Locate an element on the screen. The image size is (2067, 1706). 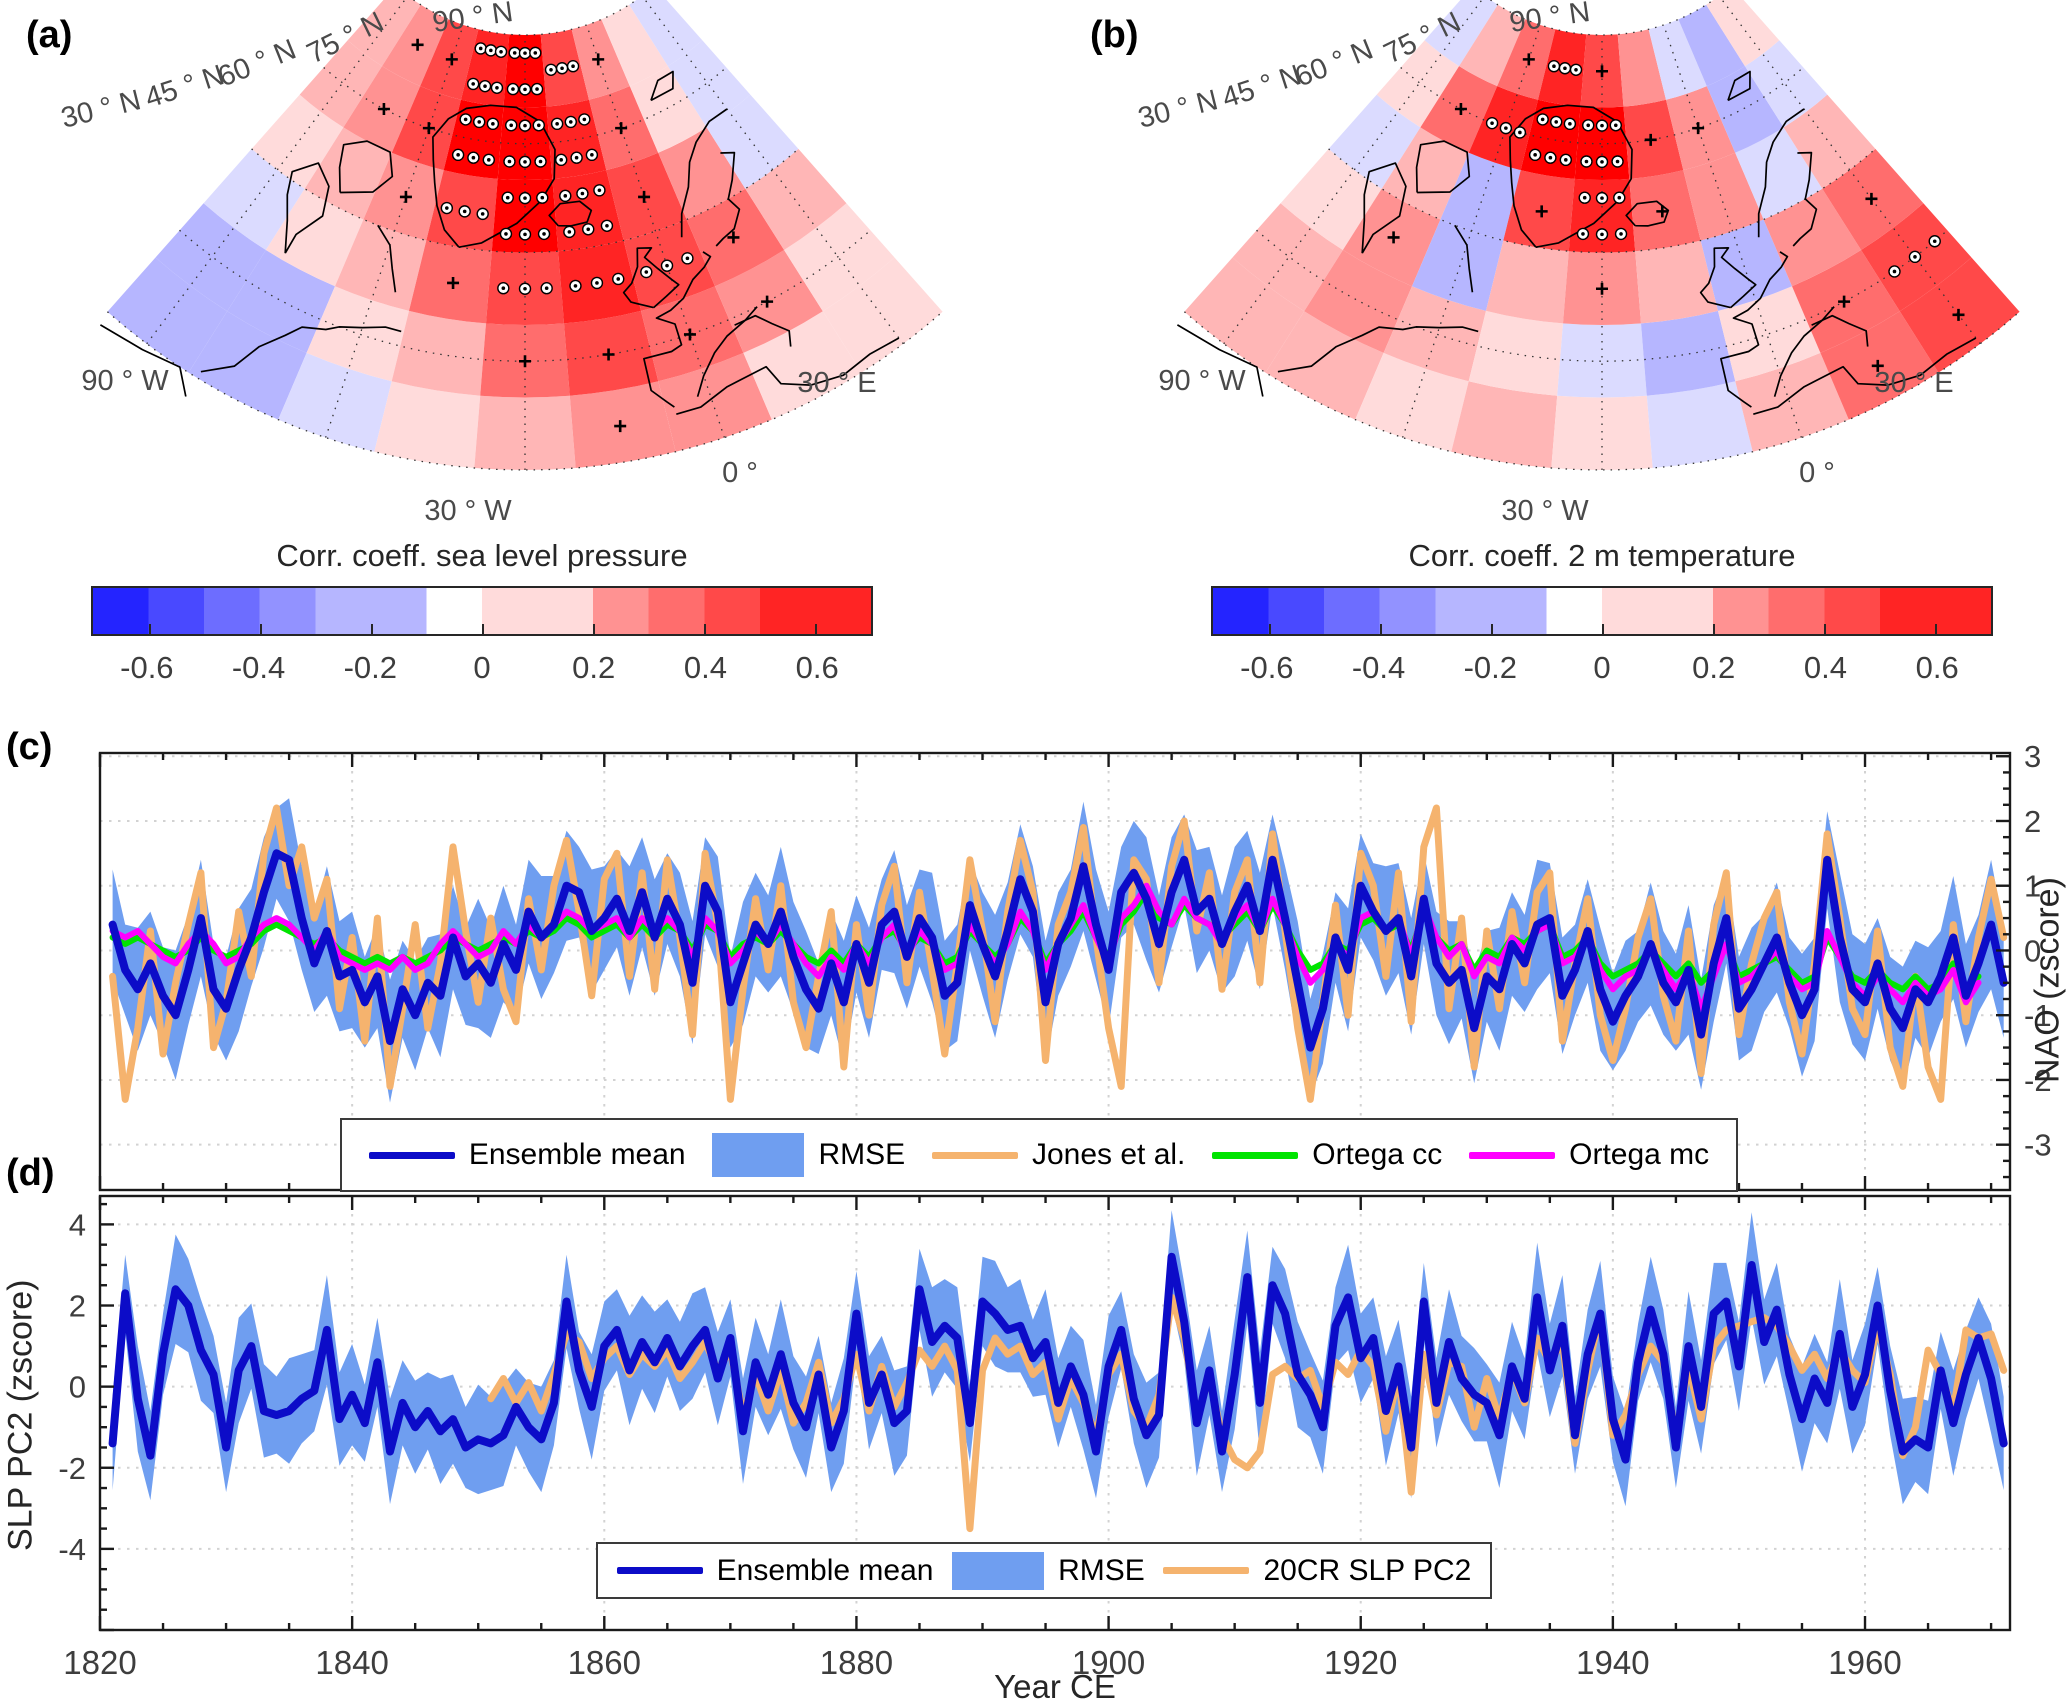
legend-item-20cr: 20CR SLP PC2 is located at coordinates (1317, 1571).